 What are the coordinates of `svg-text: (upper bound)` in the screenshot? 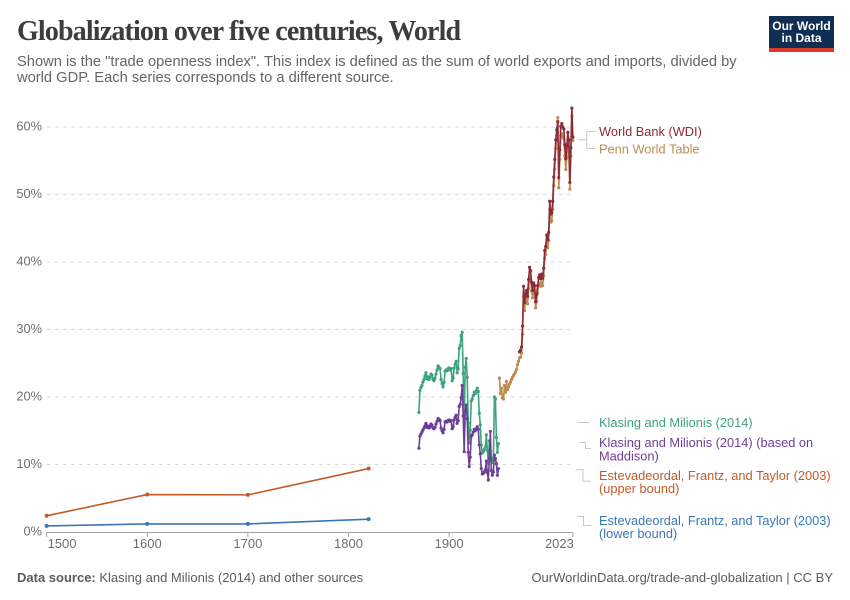 It's located at (639, 488).